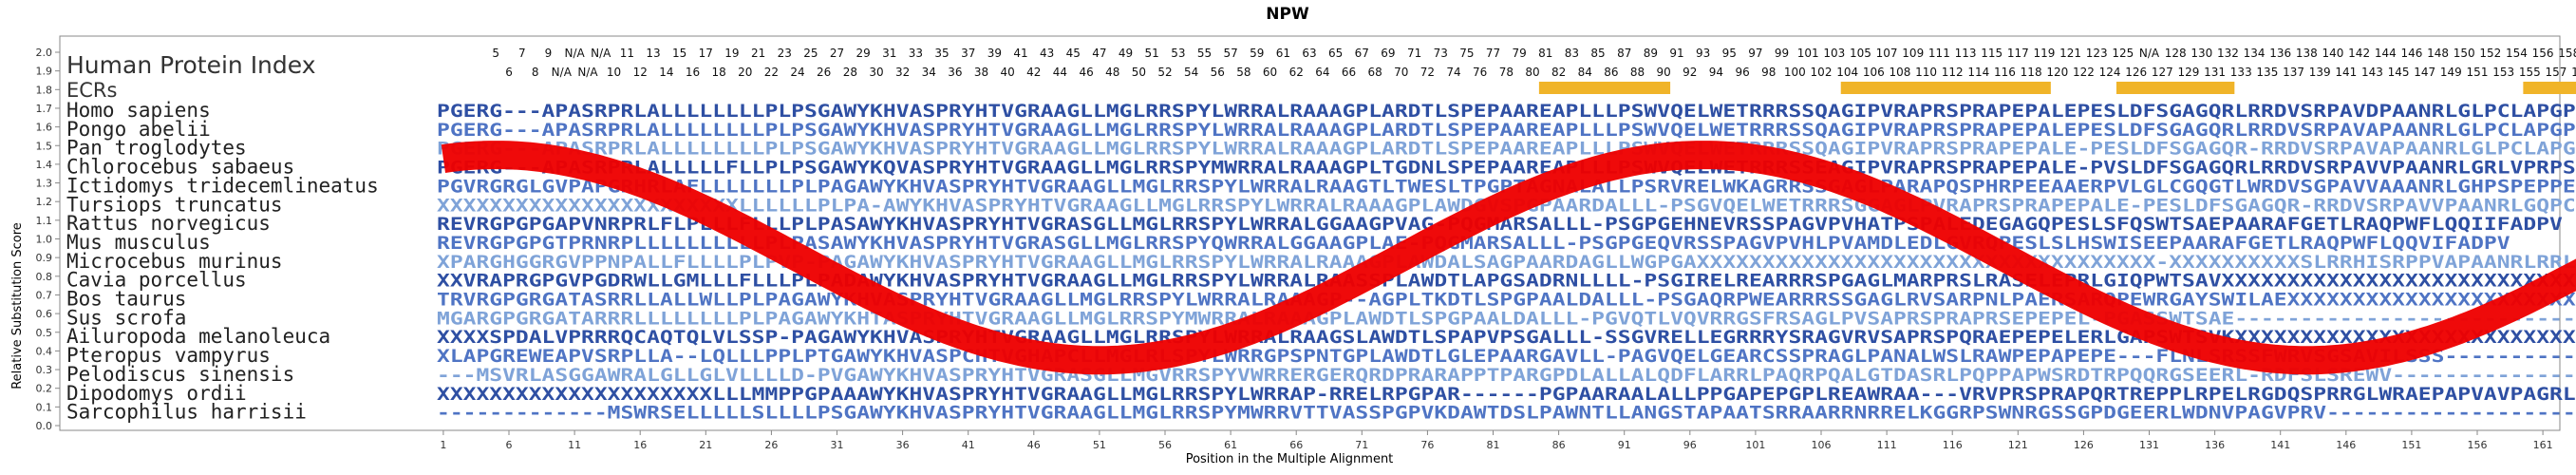 The width and height of the screenshot is (2576, 475). Describe the element at coordinates (2057, 88) in the screenshot. I see `ecr-regions` at that location.